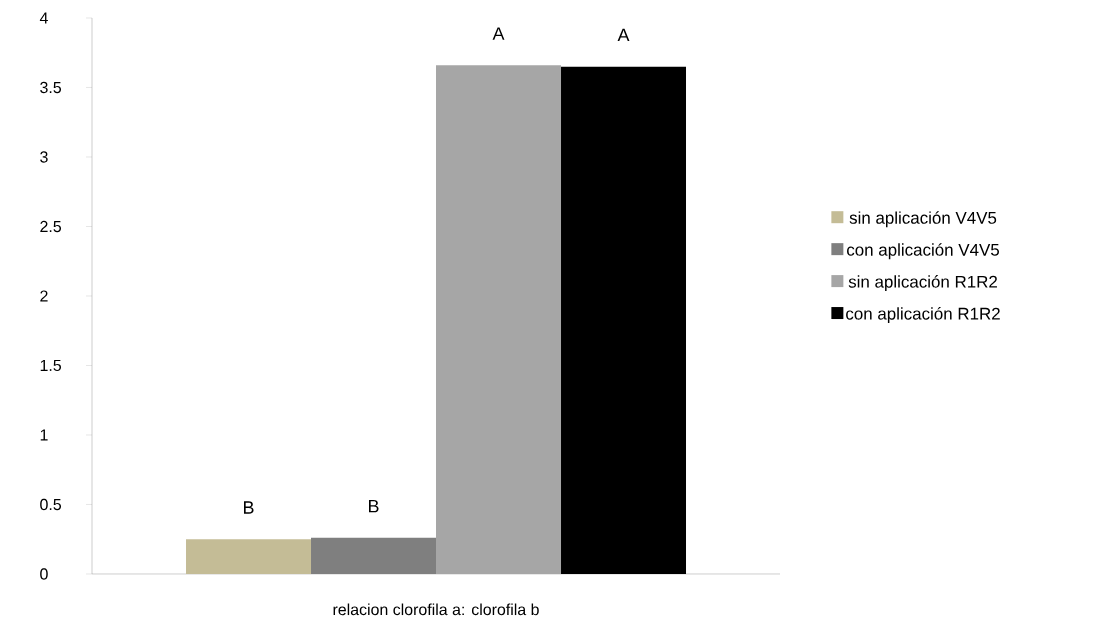  I want to click on y-tick-label: 1, so click(44, 435).